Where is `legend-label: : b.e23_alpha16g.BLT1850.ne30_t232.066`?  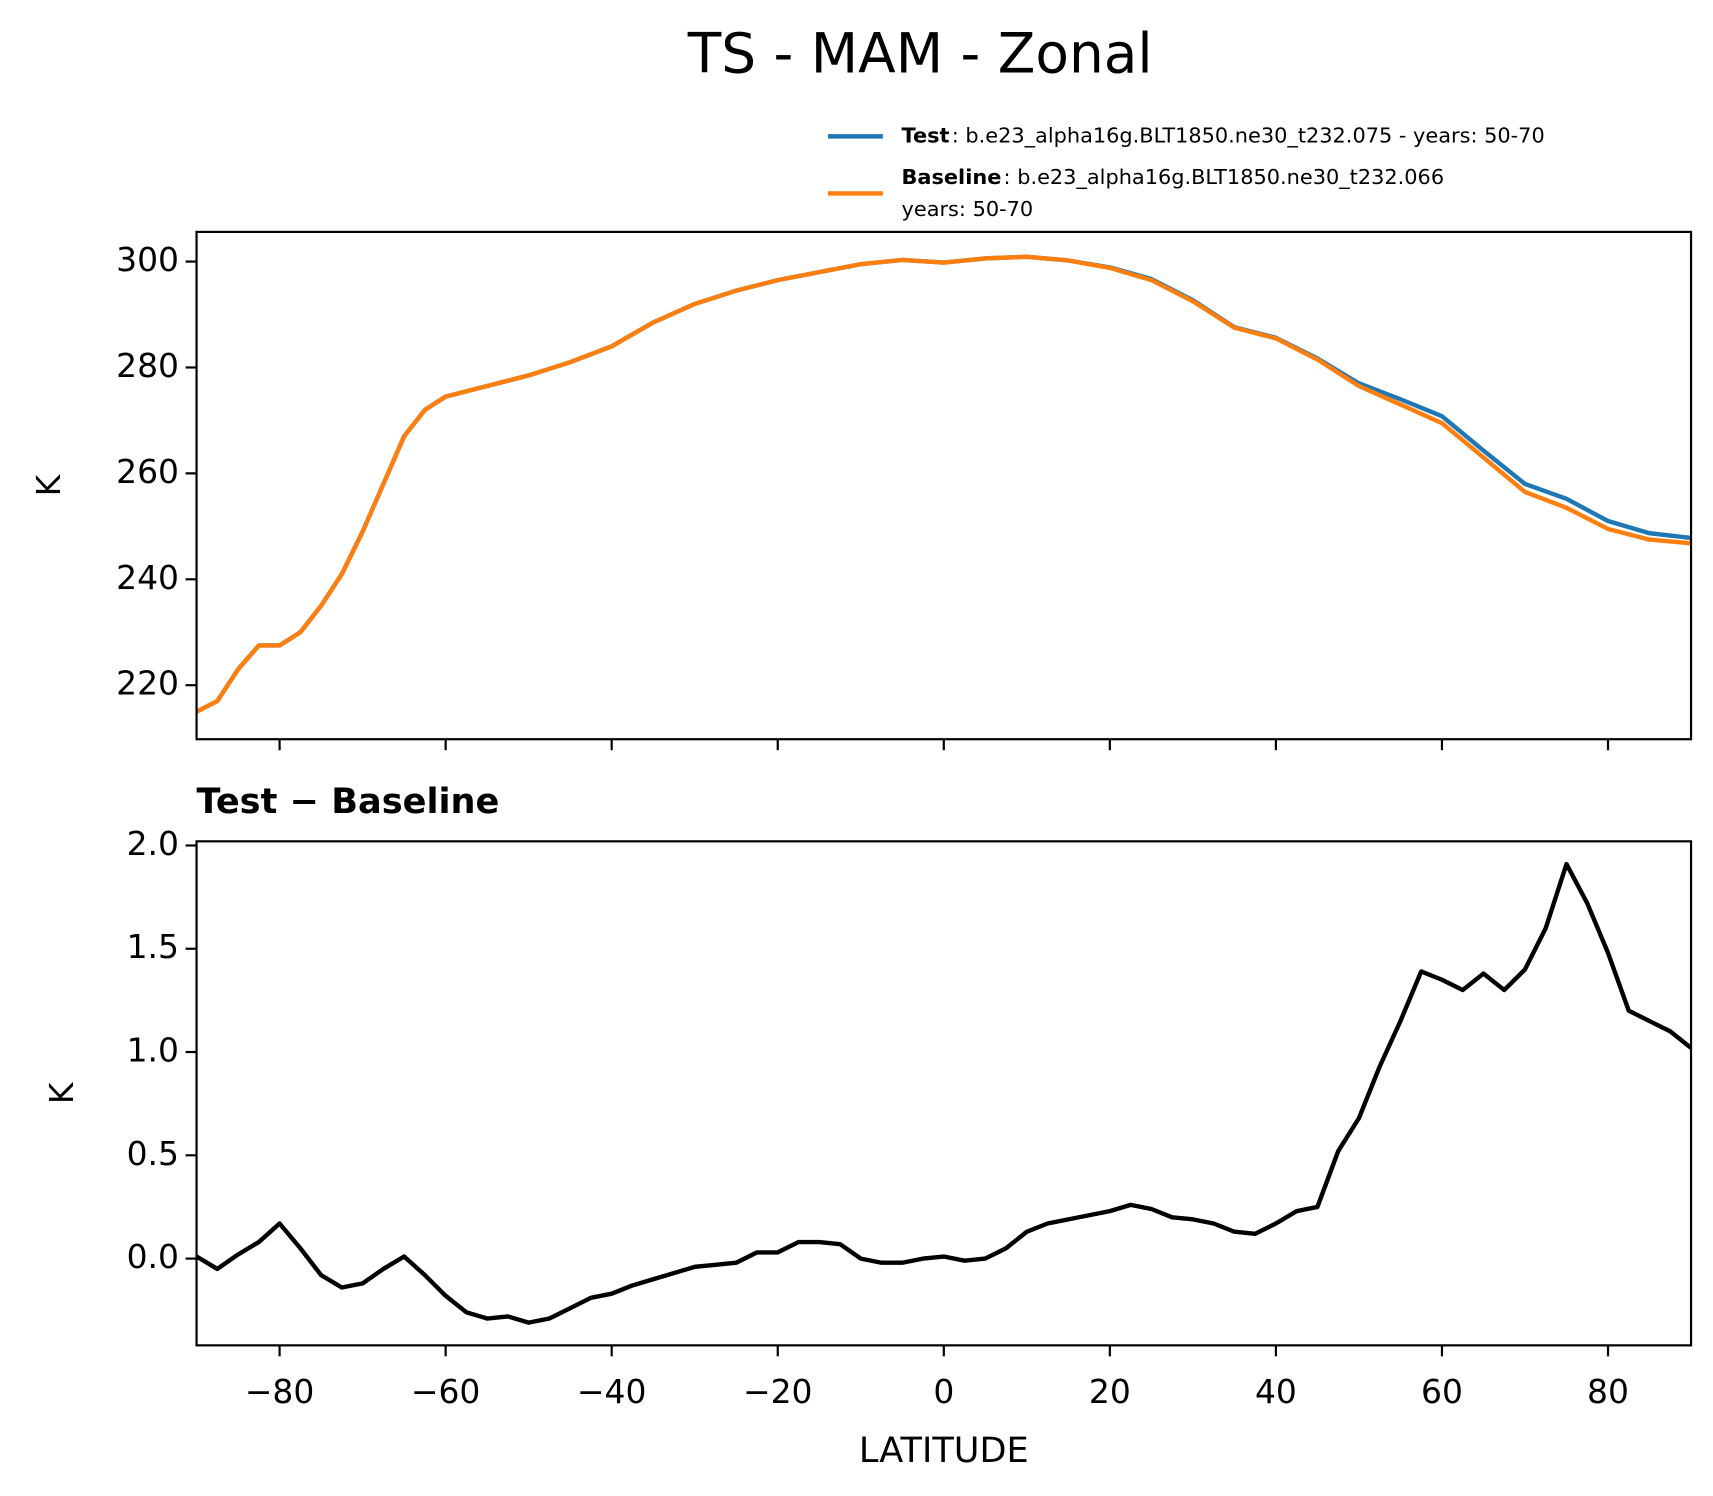
legend-label: : b.e23_alpha16g.BLT1850.ne30_t232.066 is located at coordinates (1224, 177).